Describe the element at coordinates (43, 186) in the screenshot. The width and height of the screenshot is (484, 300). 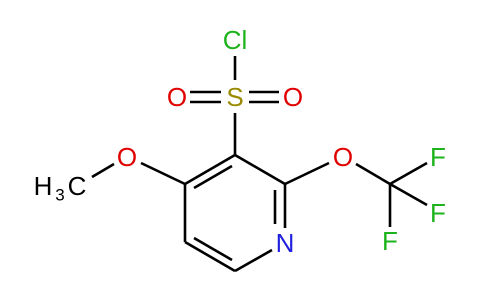
I see `atom-label: H` at that location.